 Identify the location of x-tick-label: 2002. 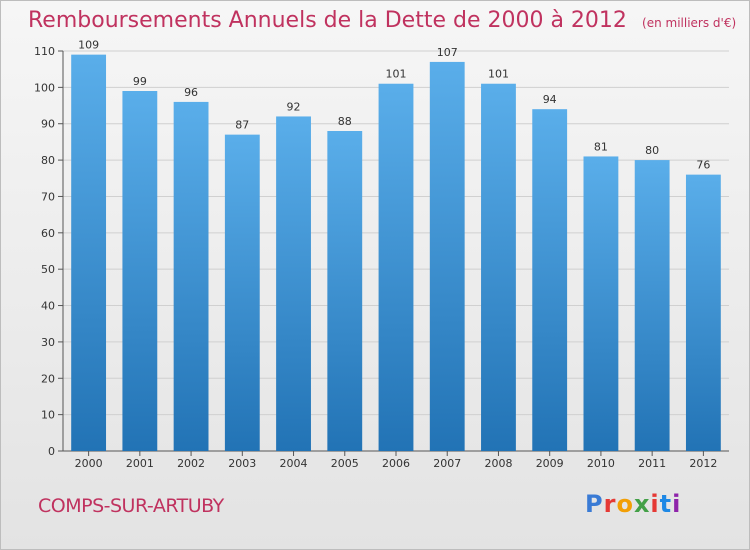
(191, 463).